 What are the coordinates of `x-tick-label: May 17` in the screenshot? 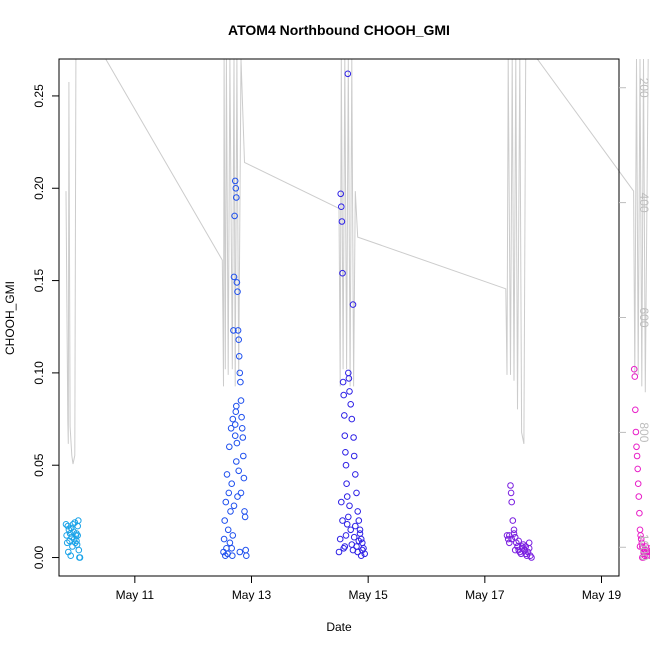 It's located at (485, 595).